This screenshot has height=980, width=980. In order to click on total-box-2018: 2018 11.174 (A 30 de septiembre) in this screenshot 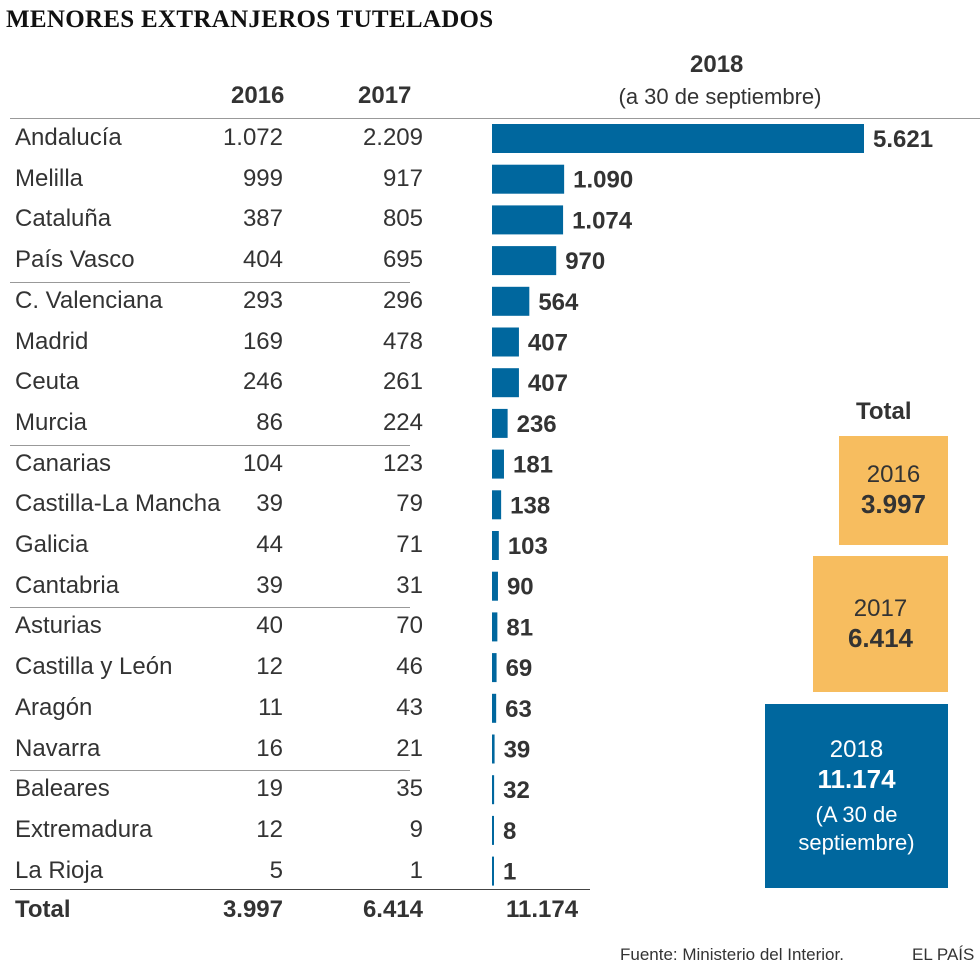, I will do `click(856, 796)`.